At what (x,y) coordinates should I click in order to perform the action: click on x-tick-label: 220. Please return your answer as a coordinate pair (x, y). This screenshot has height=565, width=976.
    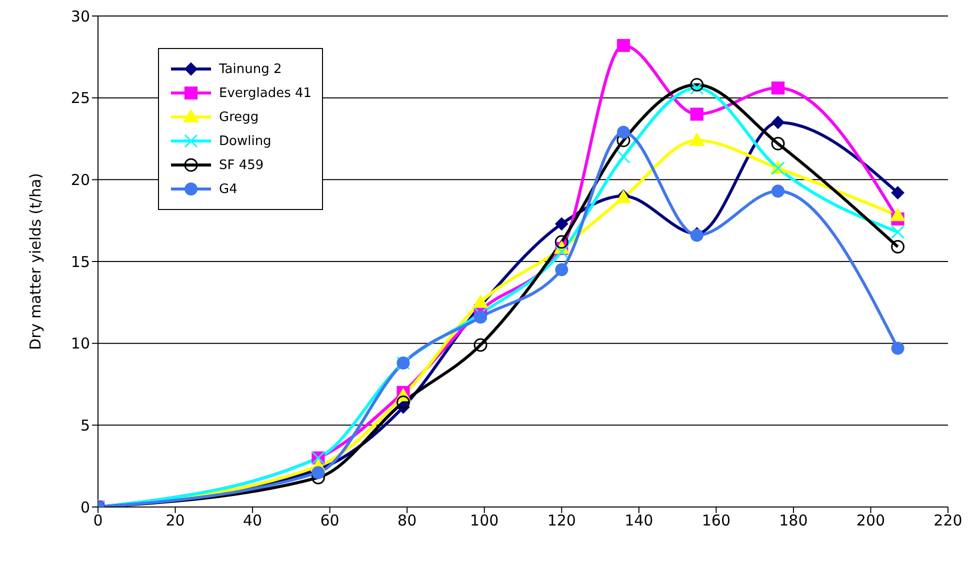
    Looking at the image, I should click on (948, 521).